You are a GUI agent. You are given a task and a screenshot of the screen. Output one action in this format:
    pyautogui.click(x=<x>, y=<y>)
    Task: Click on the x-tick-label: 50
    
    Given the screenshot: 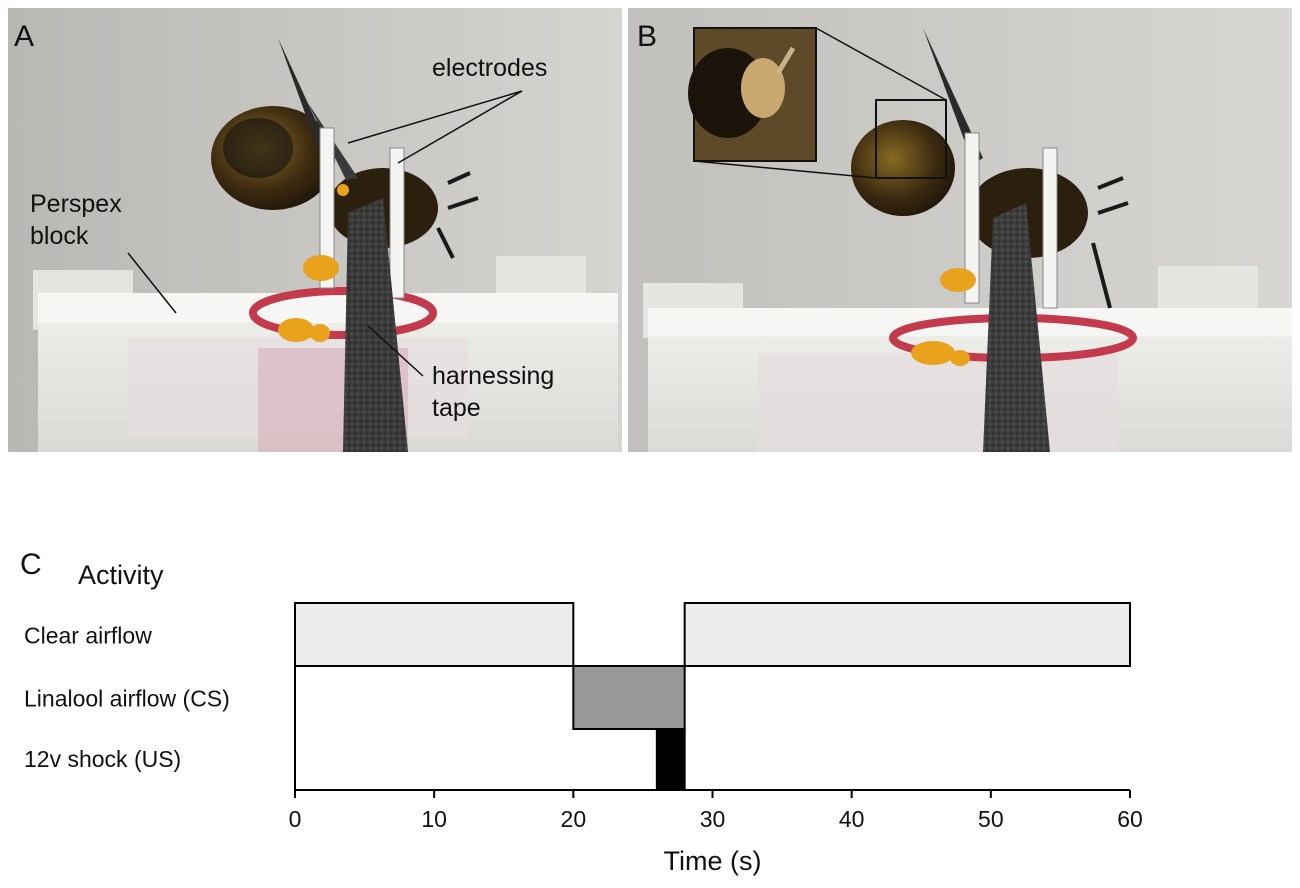 What is the action you would take?
    pyautogui.click(x=991, y=819)
    